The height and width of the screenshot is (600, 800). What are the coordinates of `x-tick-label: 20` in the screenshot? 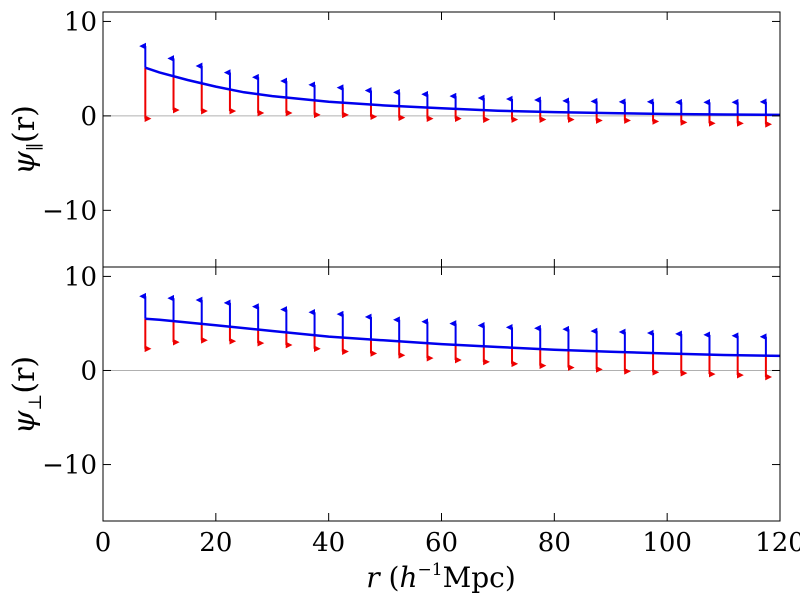 It's located at (215, 543).